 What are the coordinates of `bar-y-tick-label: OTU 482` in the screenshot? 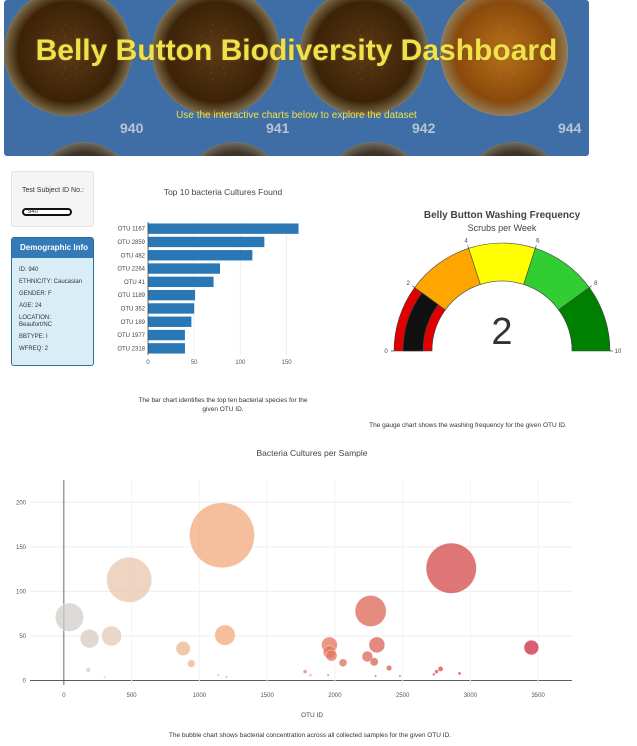 It's located at (133, 256).